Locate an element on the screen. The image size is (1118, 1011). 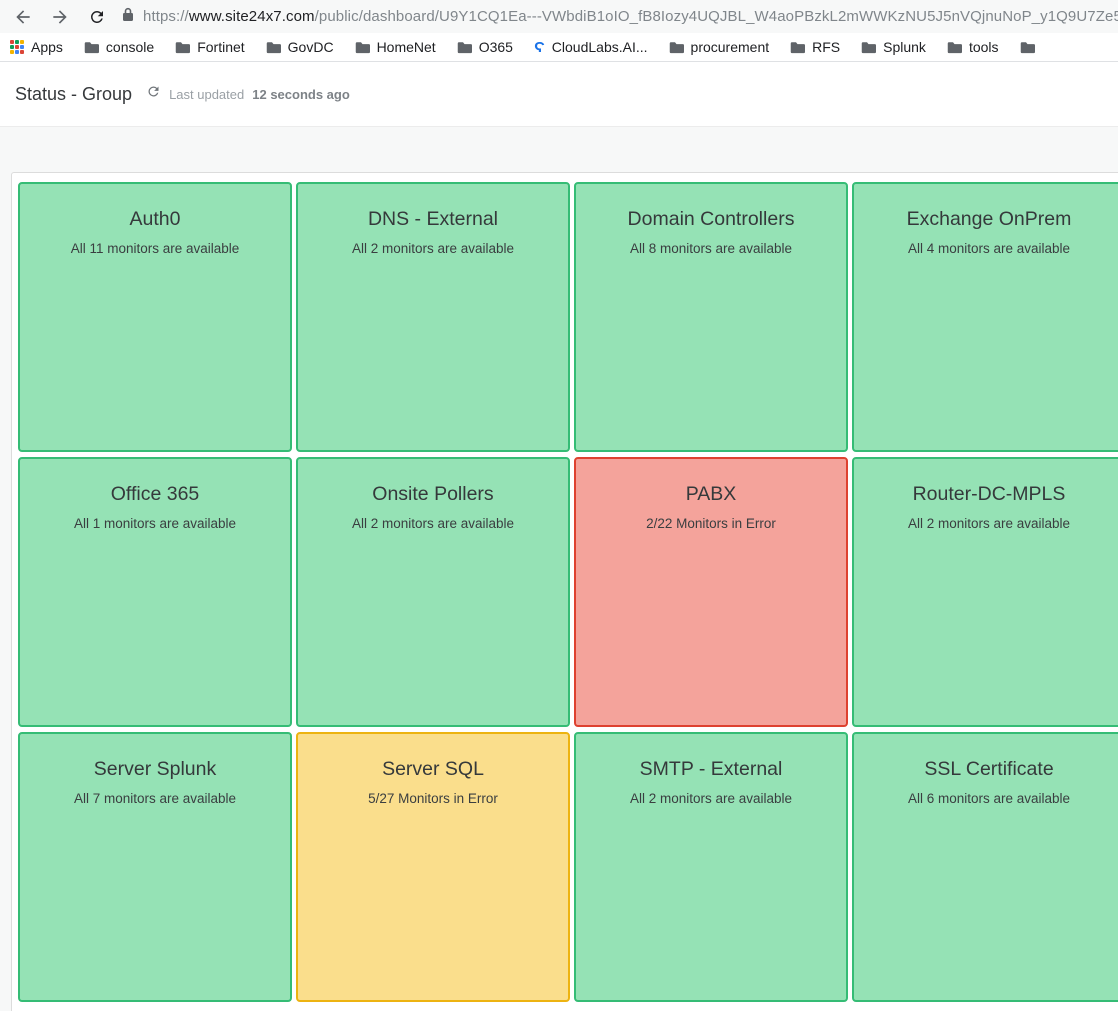
bookmark-label: GovDC is located at coordinates (310, 47).